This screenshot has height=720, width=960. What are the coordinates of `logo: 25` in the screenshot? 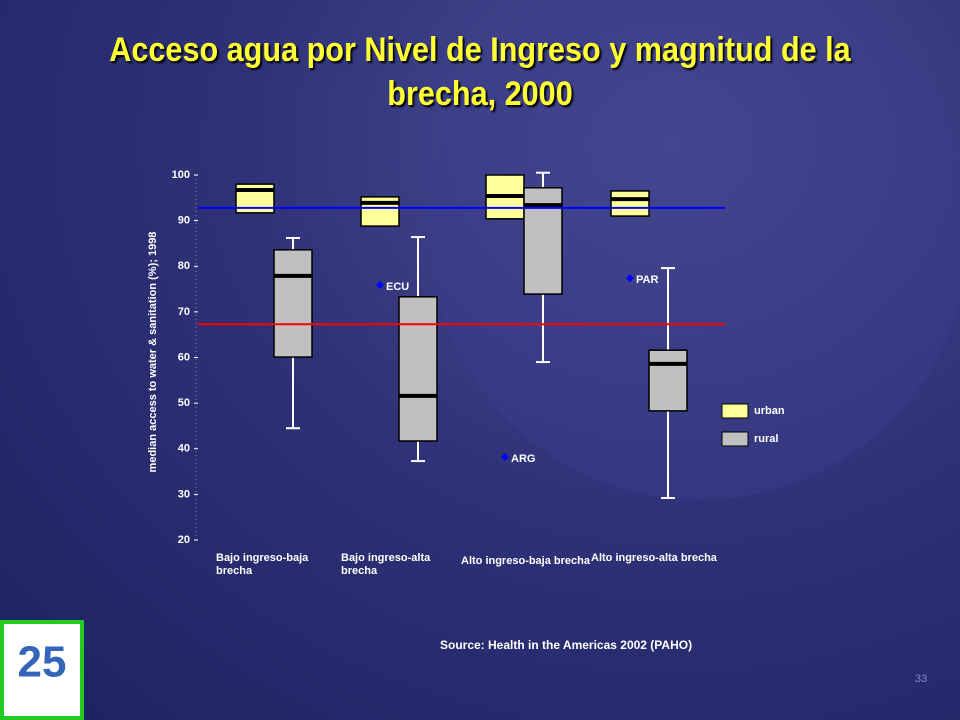 It's located at (42, 670).